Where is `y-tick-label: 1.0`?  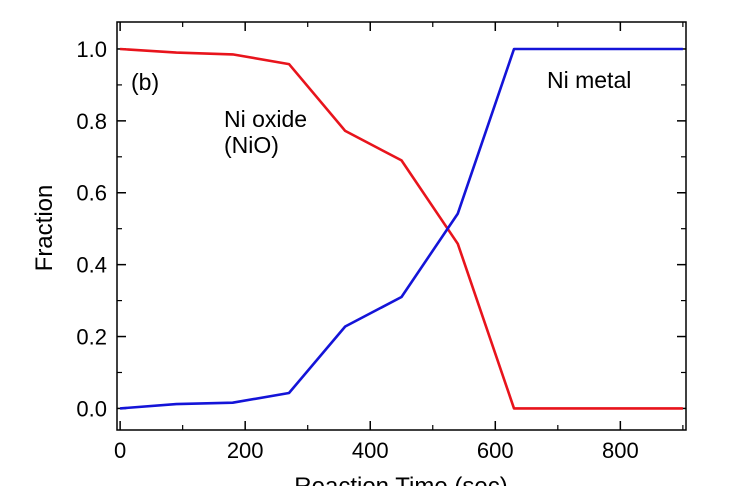 y-tick-label: 1.0 is located at coordinates (91, 49).